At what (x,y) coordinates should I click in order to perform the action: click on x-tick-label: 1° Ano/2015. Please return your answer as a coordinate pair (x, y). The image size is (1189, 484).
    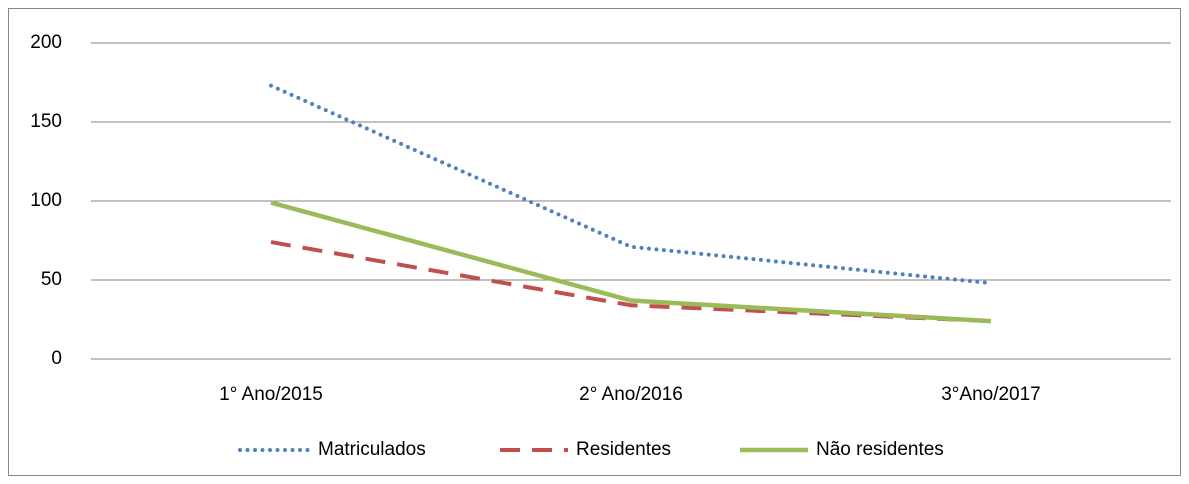
    Looking at the image, I should click on (271, 394).